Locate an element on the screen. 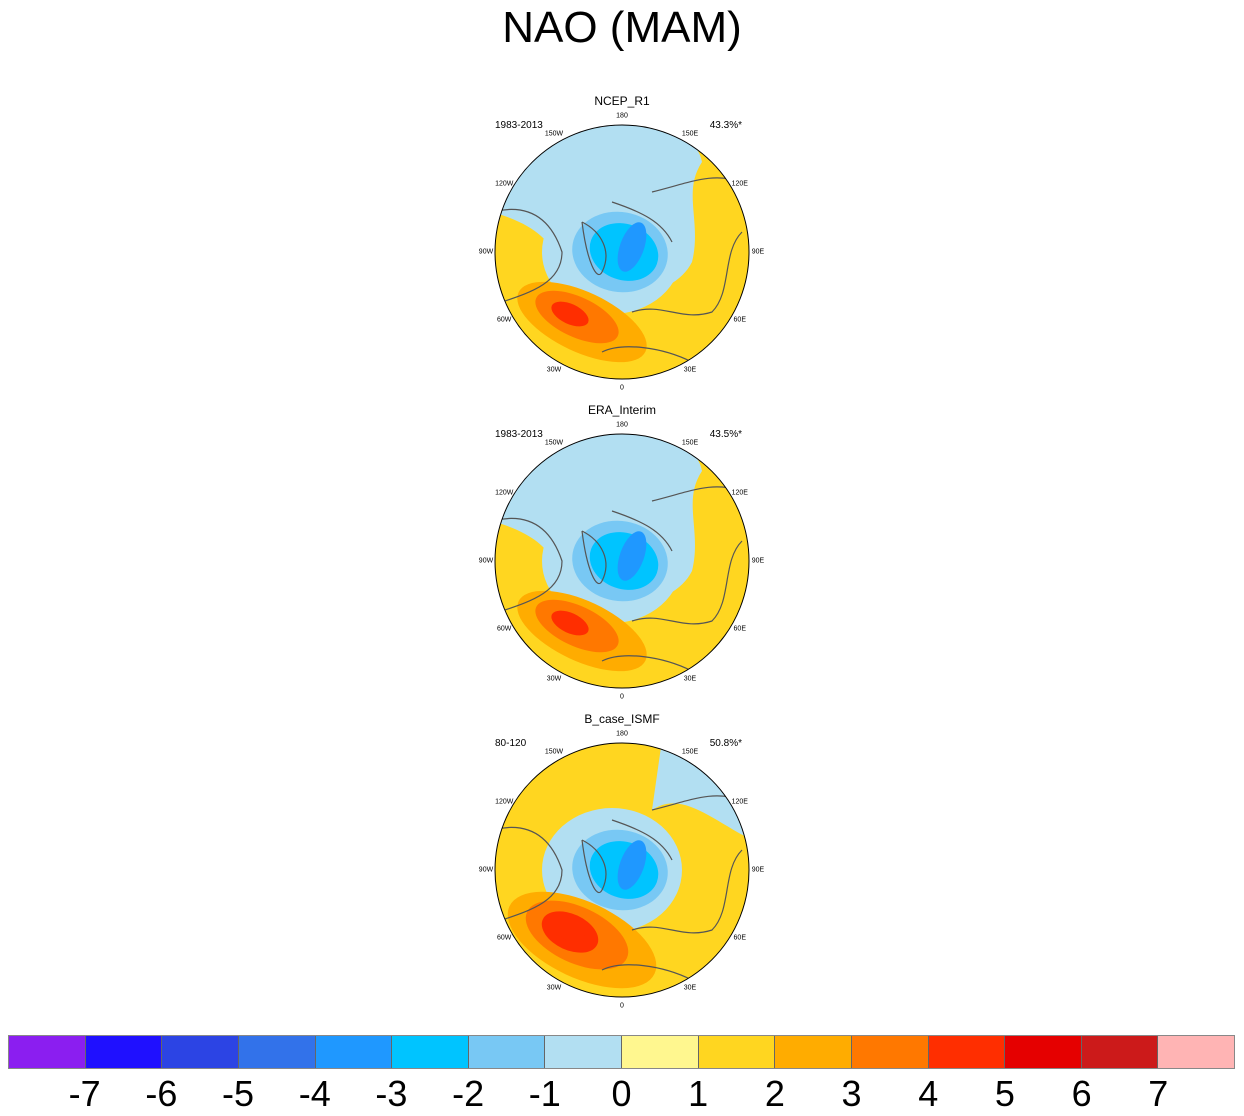 Image resolution: width=1244 pixels, height=1116 pixels. colorbar-tick-label: -1 is located at coordinates (544, 1093).